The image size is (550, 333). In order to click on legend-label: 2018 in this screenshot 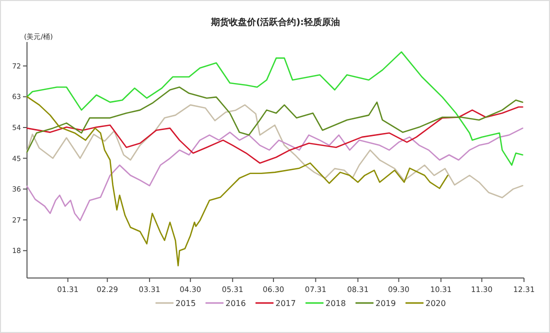, I will do `click(336, 303)`.